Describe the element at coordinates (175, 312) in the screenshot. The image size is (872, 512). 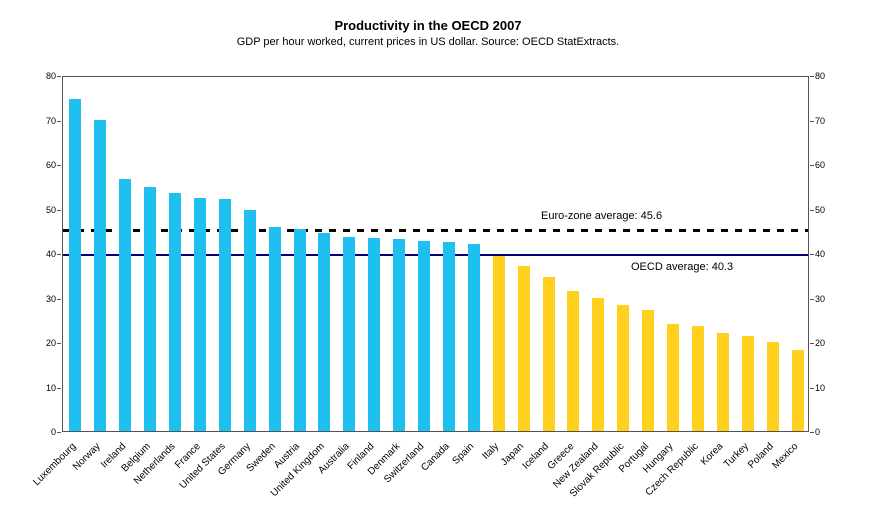
I see `bar-netherlands` at that location.